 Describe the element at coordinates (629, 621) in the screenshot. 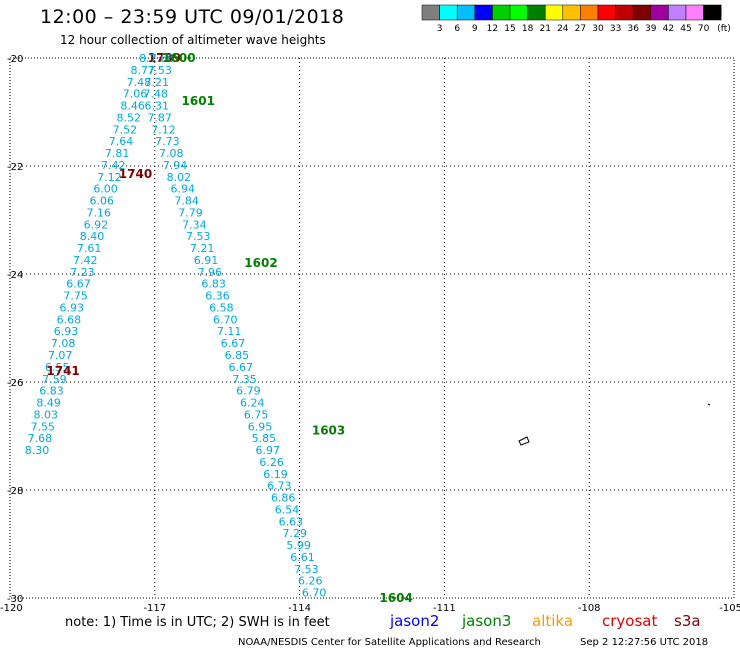

I see `mission-legend-cryosat: cryosat` at that location.